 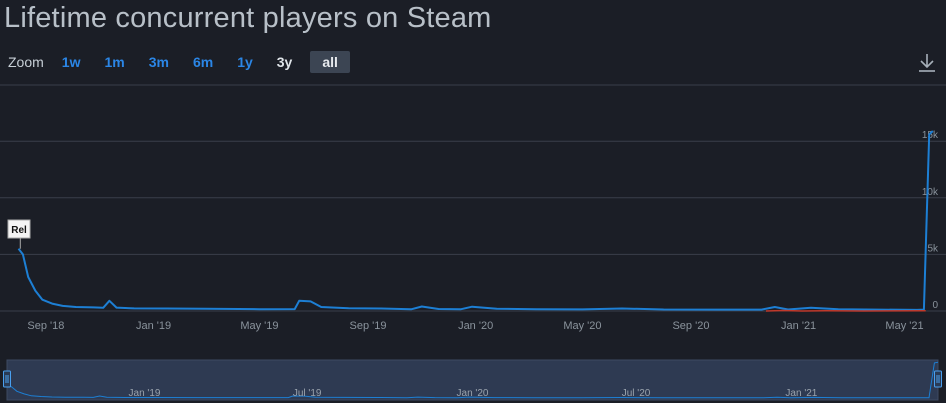 I want to click on event-flag-label: Rel, so click(x=19, y=230).